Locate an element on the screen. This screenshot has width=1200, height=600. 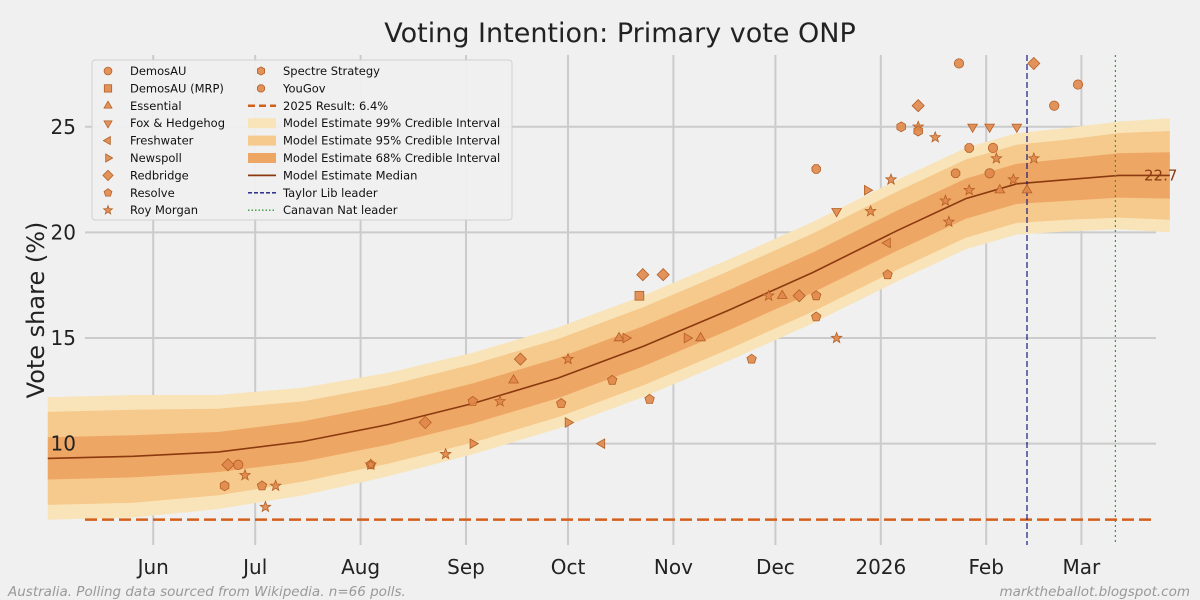
legend-label: Newspoll is located at coordinates (156, 158).